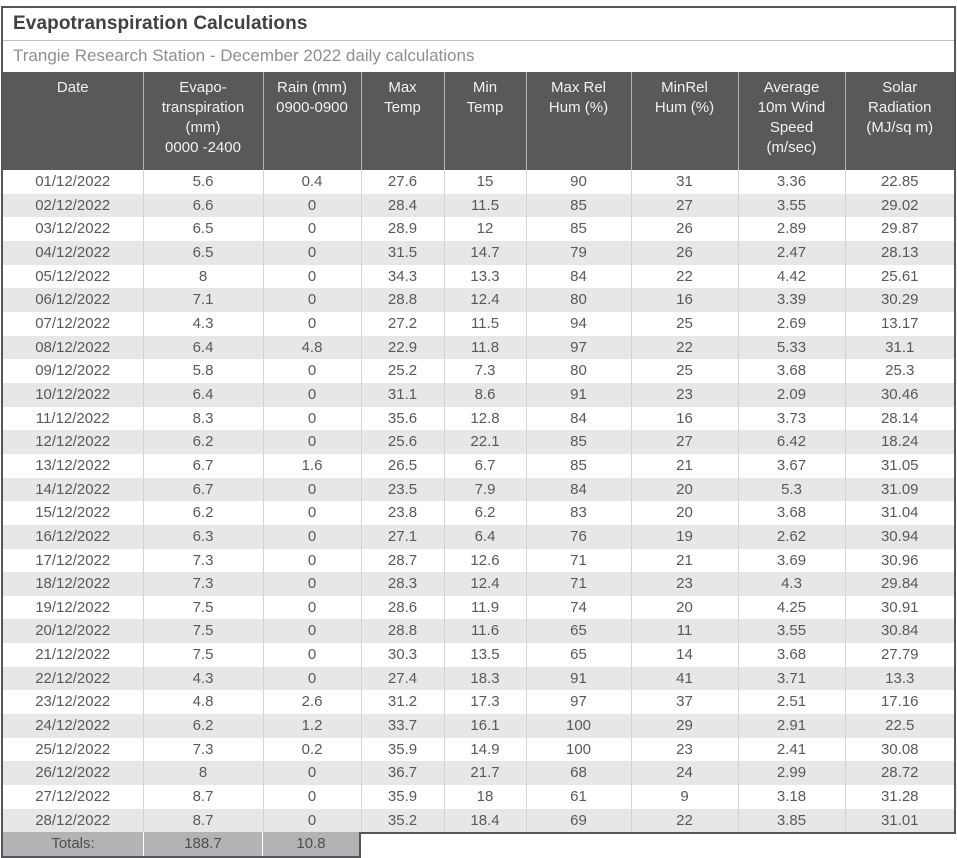 Image resolution: width=957 pixels, height=858 pixels. Describe the element at coordinates (484, 797) in the screenshot. I see `table-cell: 18` at that location.